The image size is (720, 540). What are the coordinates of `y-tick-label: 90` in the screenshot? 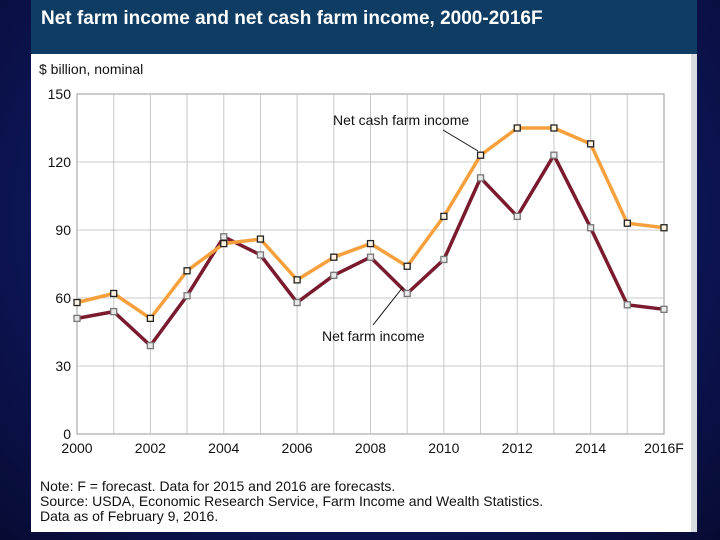 It's located at (63, 230).